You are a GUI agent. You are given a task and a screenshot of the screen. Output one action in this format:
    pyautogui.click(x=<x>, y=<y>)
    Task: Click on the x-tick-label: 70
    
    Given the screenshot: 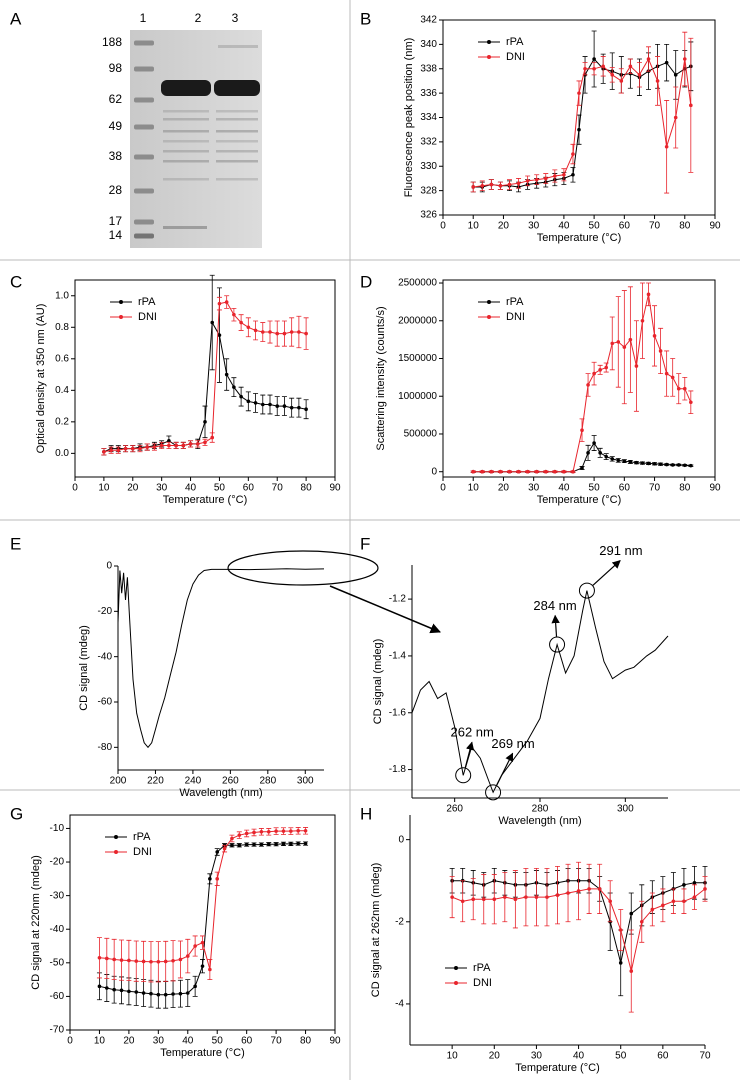 What is the action you would take?
    pyautogui.click(x=655, y=488)
    